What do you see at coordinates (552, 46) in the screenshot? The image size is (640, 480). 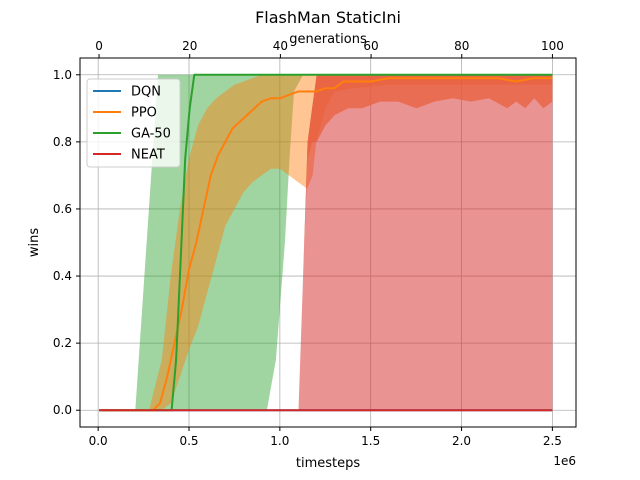 I see `x-top-tick-label: 100` at bounding box center [552, 46].